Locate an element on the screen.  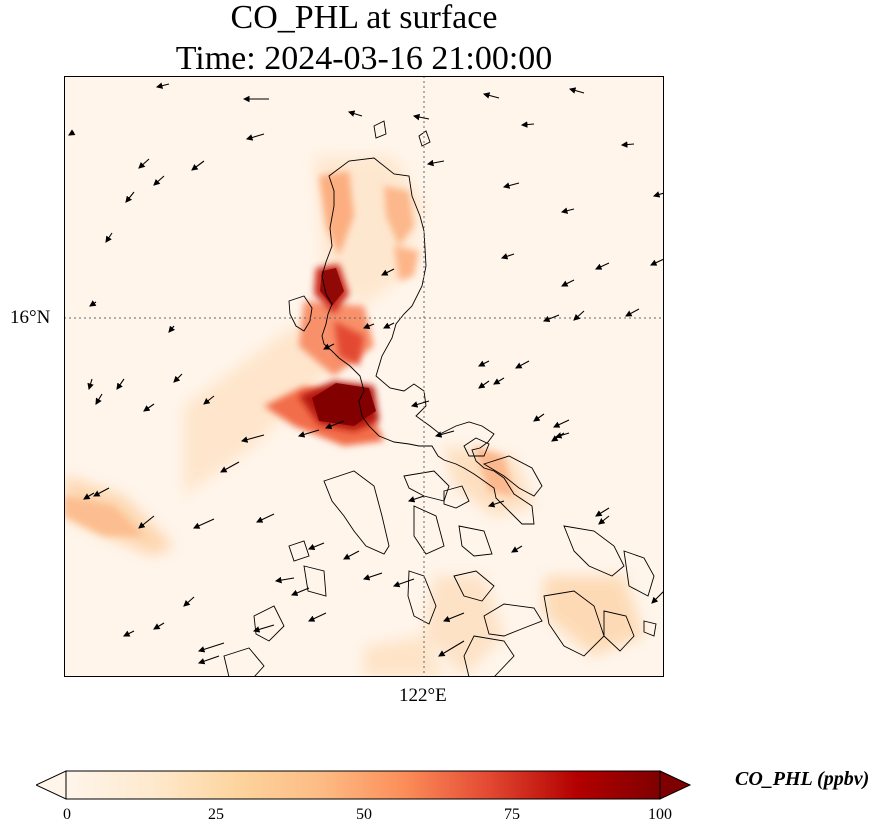
colorbar-tick-75: 75 is located at coordinates (512, 814).